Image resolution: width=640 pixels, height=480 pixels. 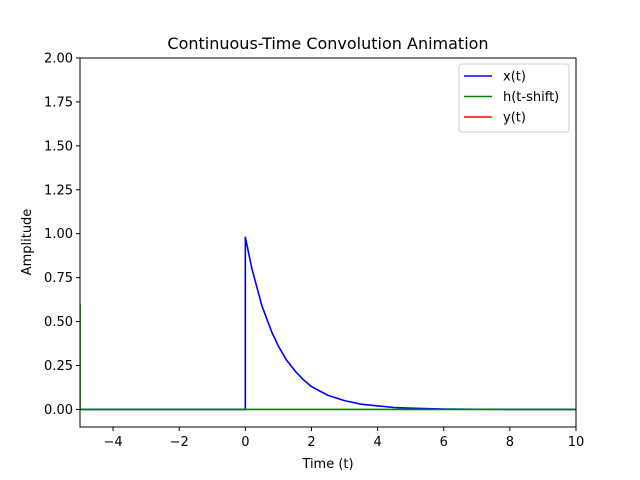 What do you see at coordinates (58, 102) in the screenshot?
I see `y-tick-label: 1.75` at bounding box center [58, 102].